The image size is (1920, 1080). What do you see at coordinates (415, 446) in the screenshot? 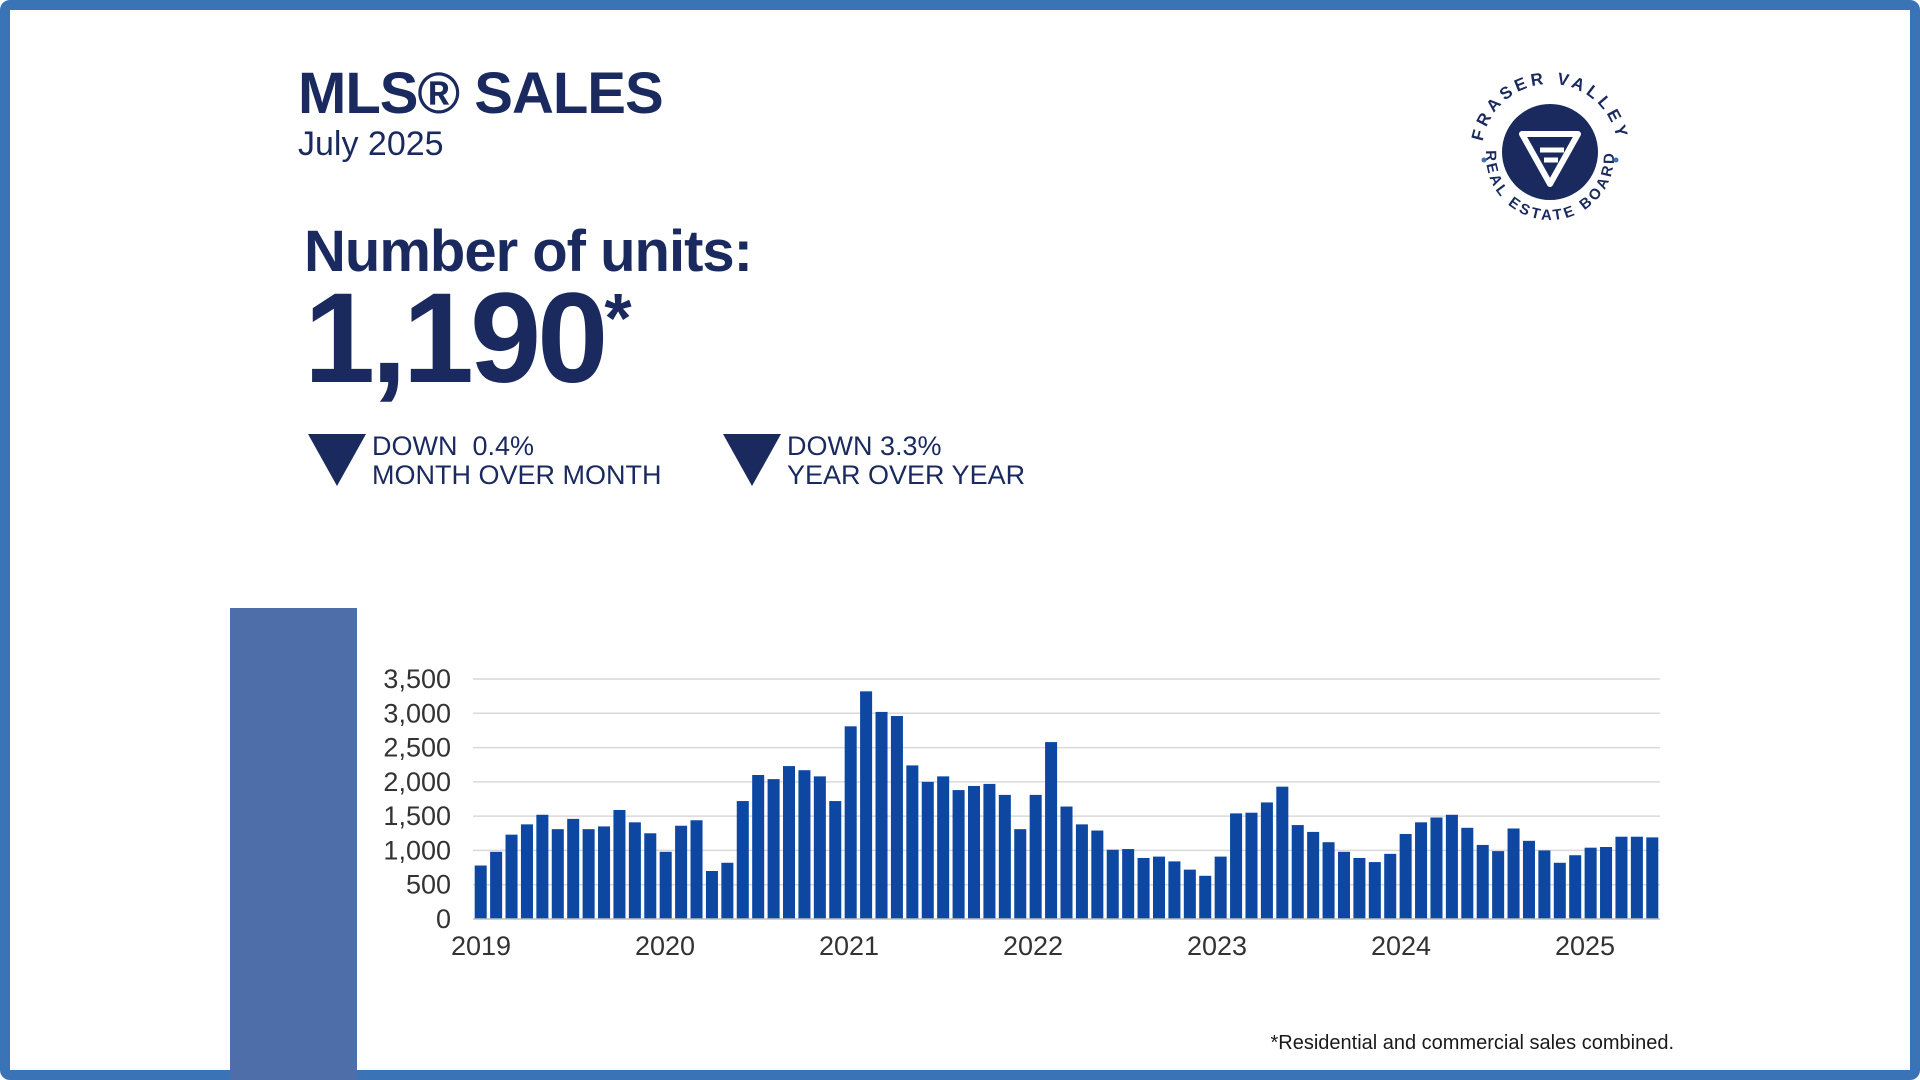
I see `mom-direction: DOWN` at bounding box center [415, 446].